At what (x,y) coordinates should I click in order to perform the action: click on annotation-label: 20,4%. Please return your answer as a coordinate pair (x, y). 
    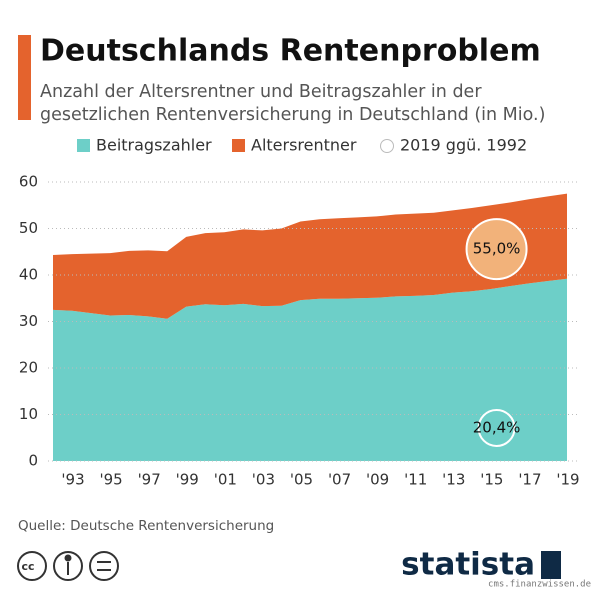
    Looking at the image, I should click on (497, 427).